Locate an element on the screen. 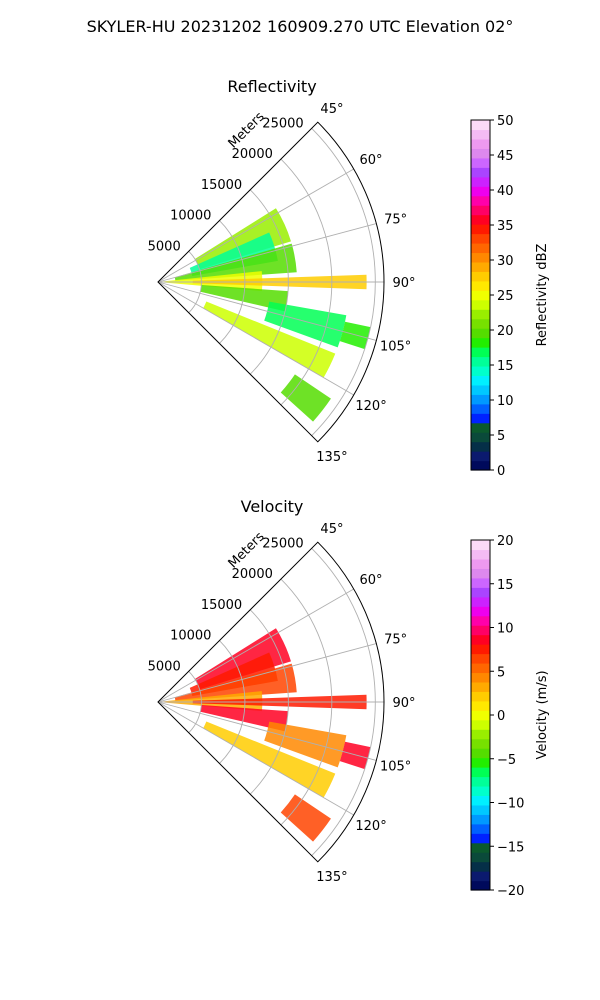  azimuth-tick-label: 45° is located at coordinates (331, 529).